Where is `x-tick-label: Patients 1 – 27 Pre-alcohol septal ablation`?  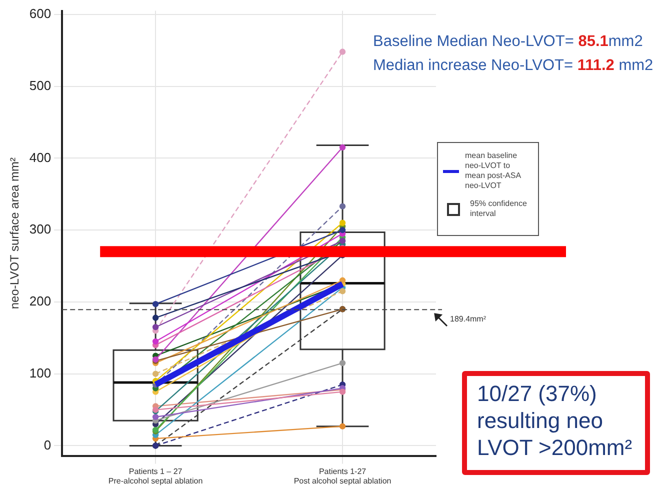
x-tick-label: Patients 1 – 27 Pre-alcohol septal ablation is located at coordinates (155, 476).